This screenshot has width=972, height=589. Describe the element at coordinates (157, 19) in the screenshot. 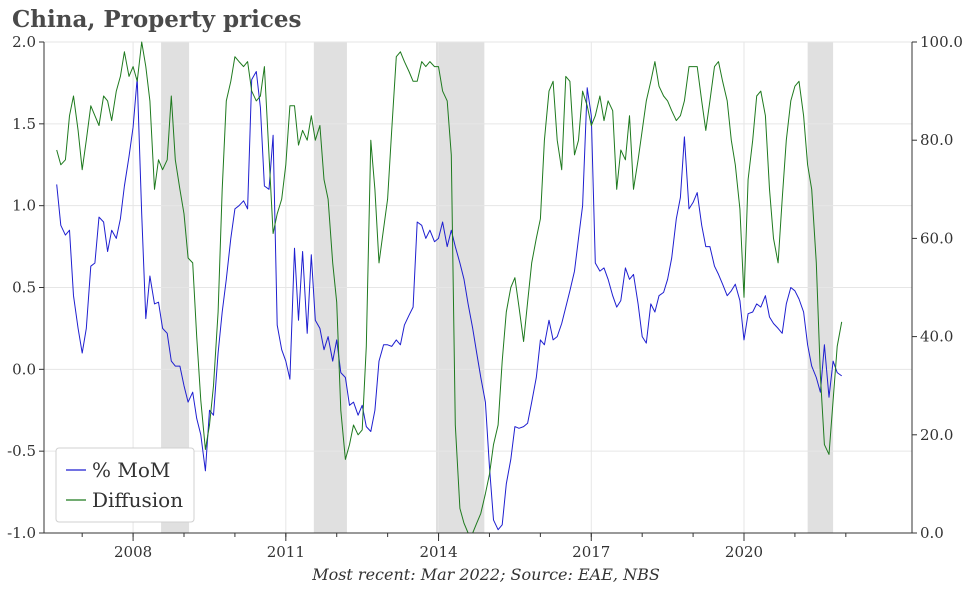

I see `chart-title: China, Property prices` at that location.